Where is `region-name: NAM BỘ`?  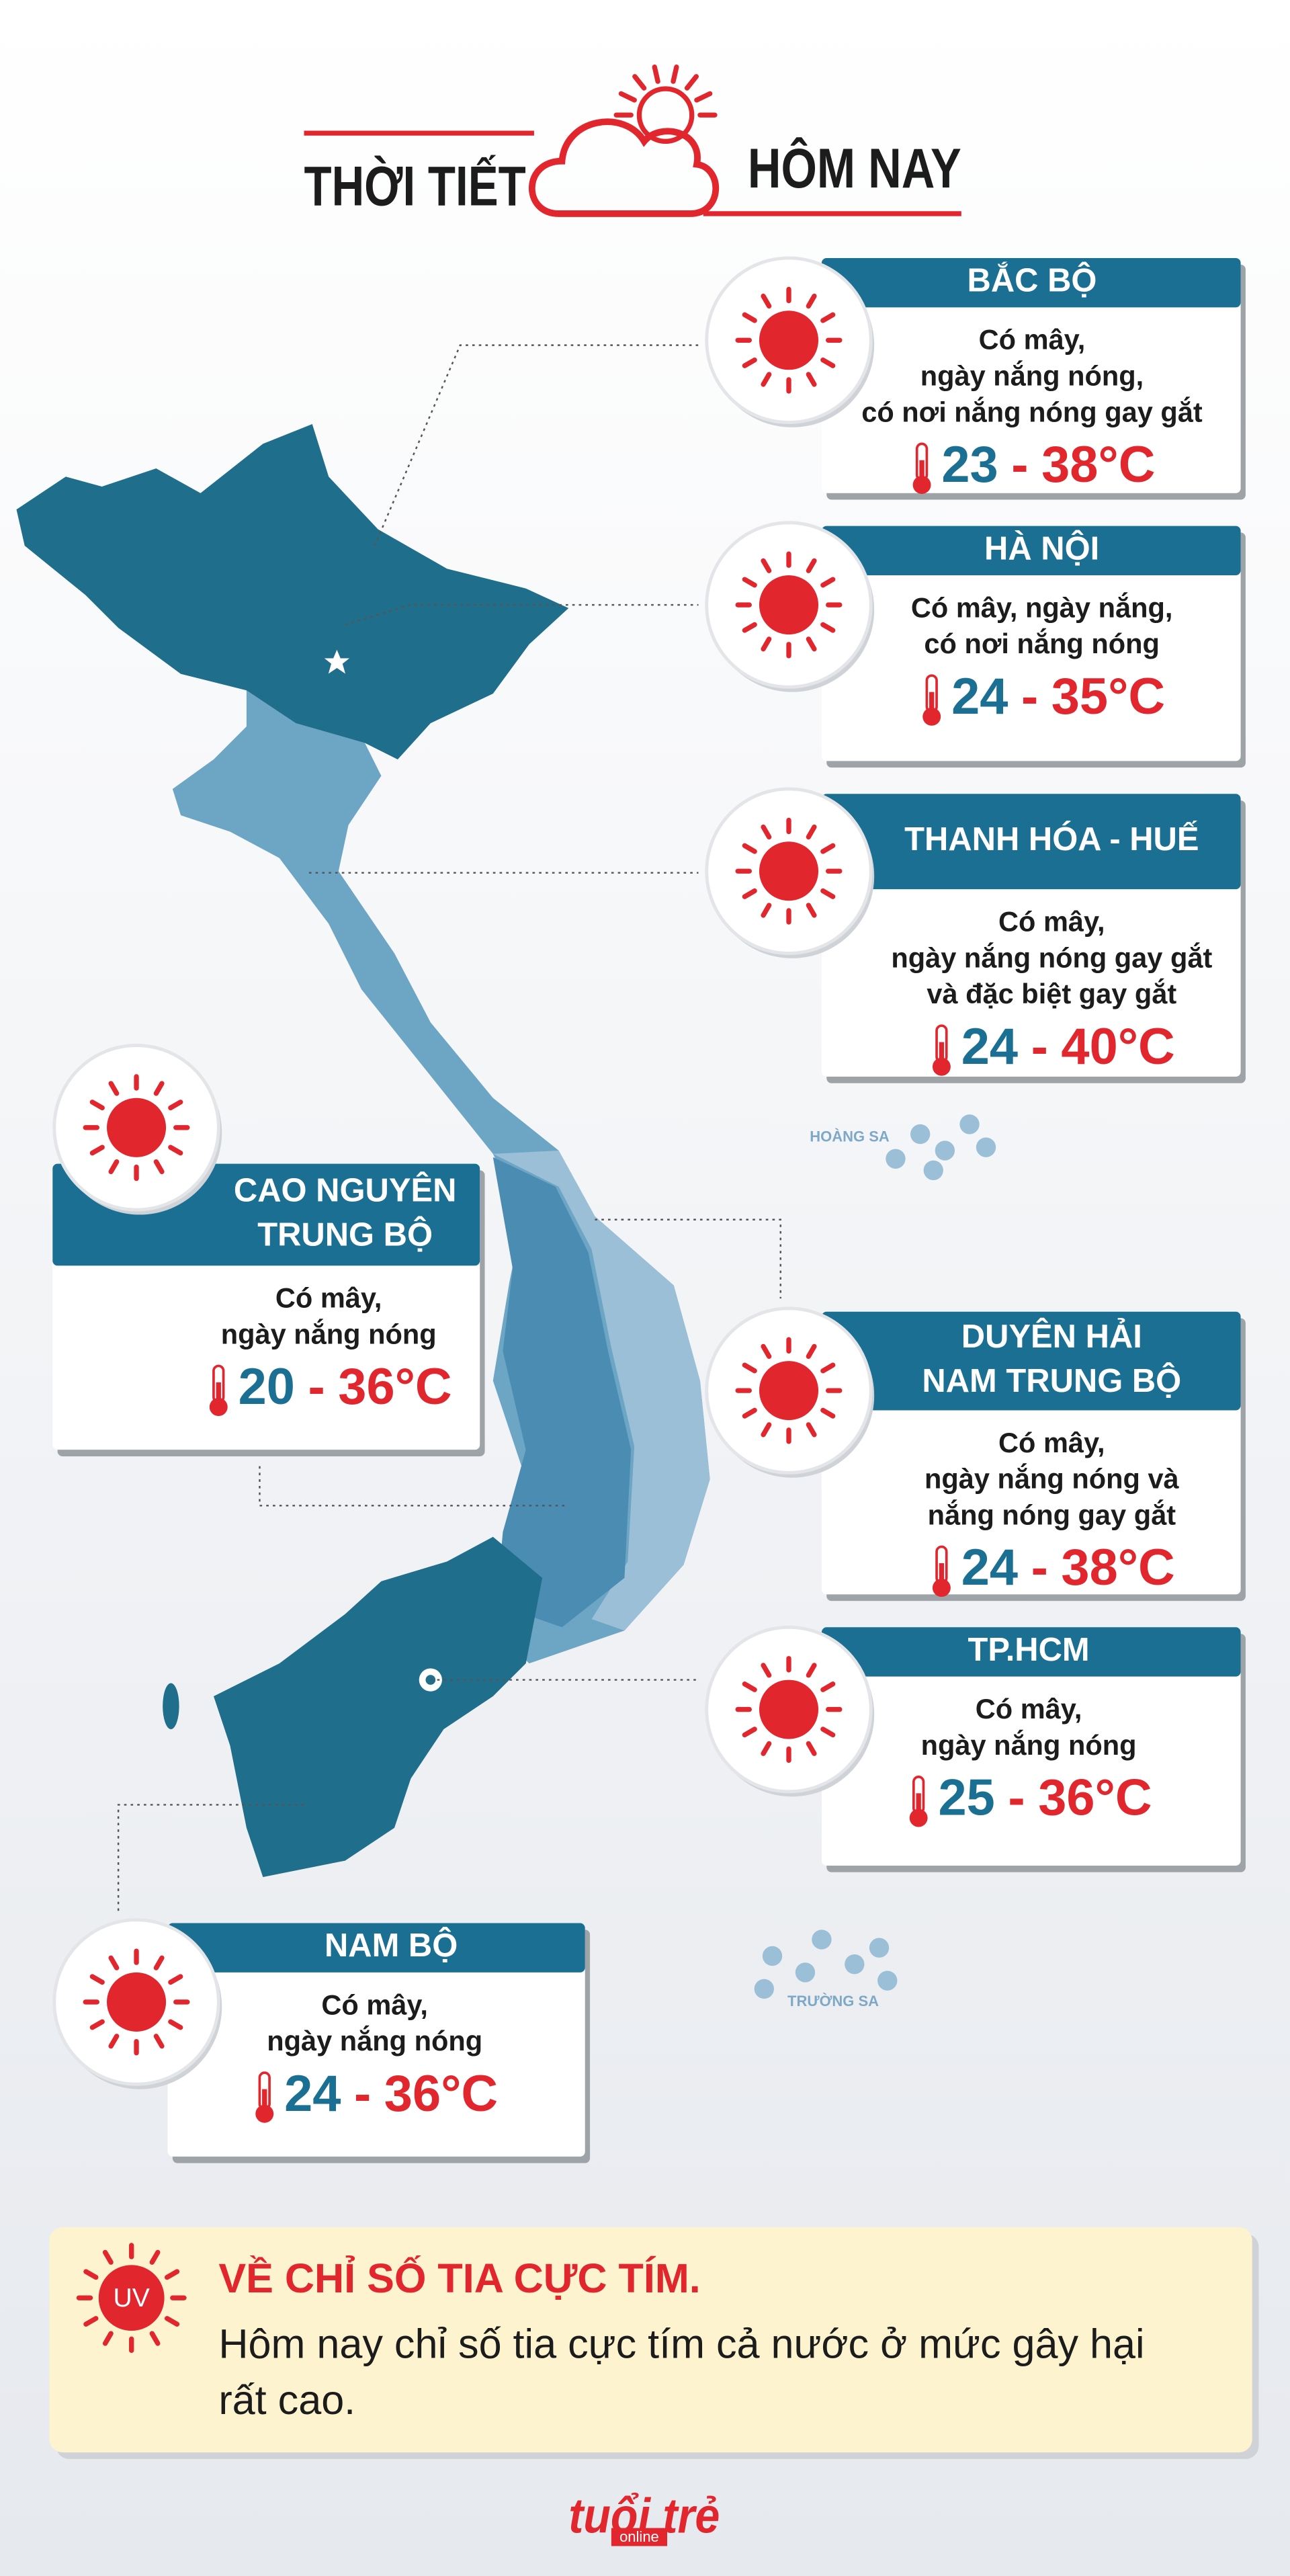 region-name: NAM BỘ is located at coordinates (391, 1945).